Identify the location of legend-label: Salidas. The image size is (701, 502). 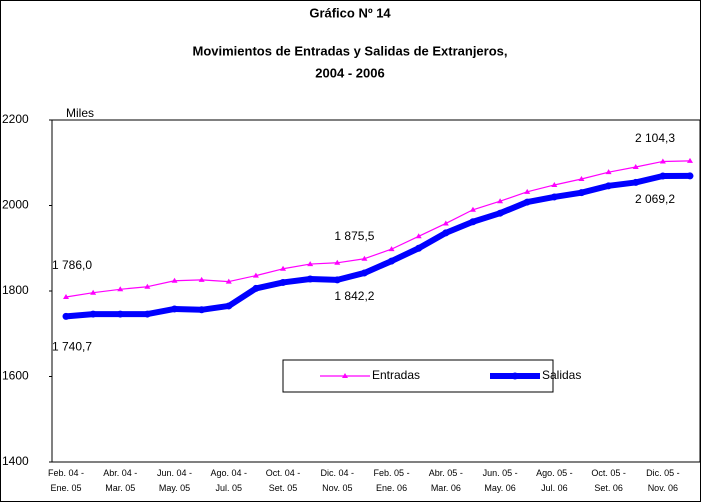
(561, 375).